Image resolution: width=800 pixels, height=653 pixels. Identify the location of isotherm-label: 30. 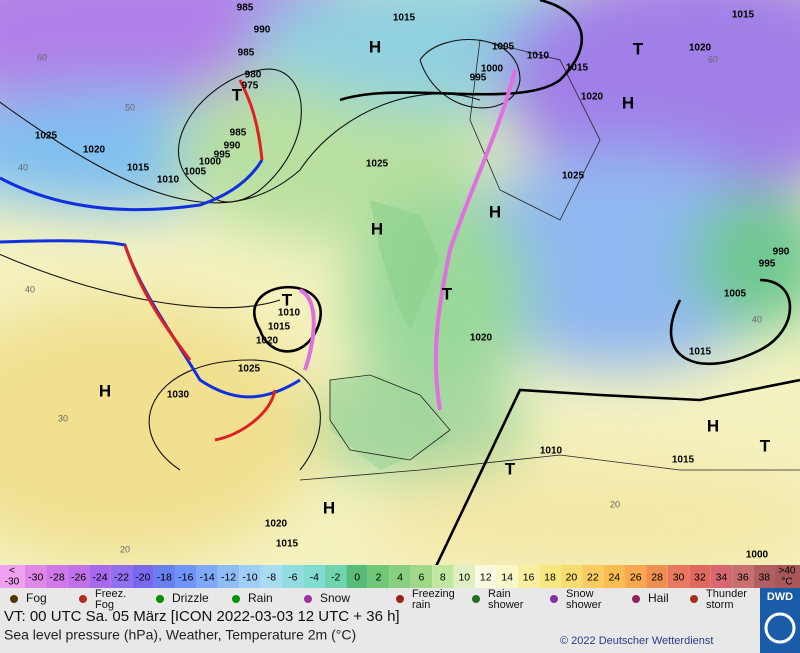
(63, 418).